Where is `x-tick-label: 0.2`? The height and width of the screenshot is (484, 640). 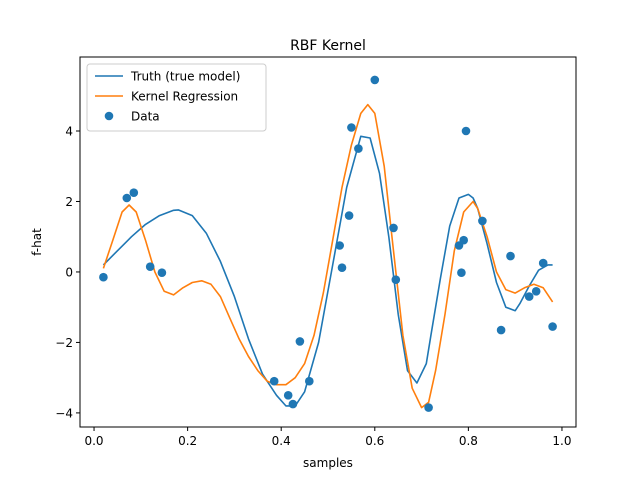
x-tick-label: 0.2 is located at coordinates (187, 441).